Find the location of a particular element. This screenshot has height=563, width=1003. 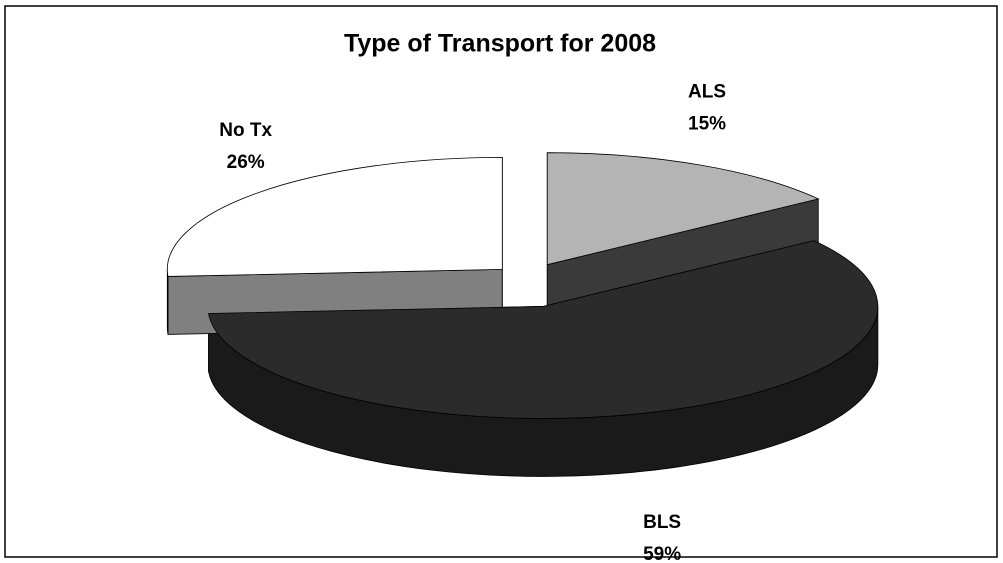

slice-label: No Tx is located at coordinates (245, 130).